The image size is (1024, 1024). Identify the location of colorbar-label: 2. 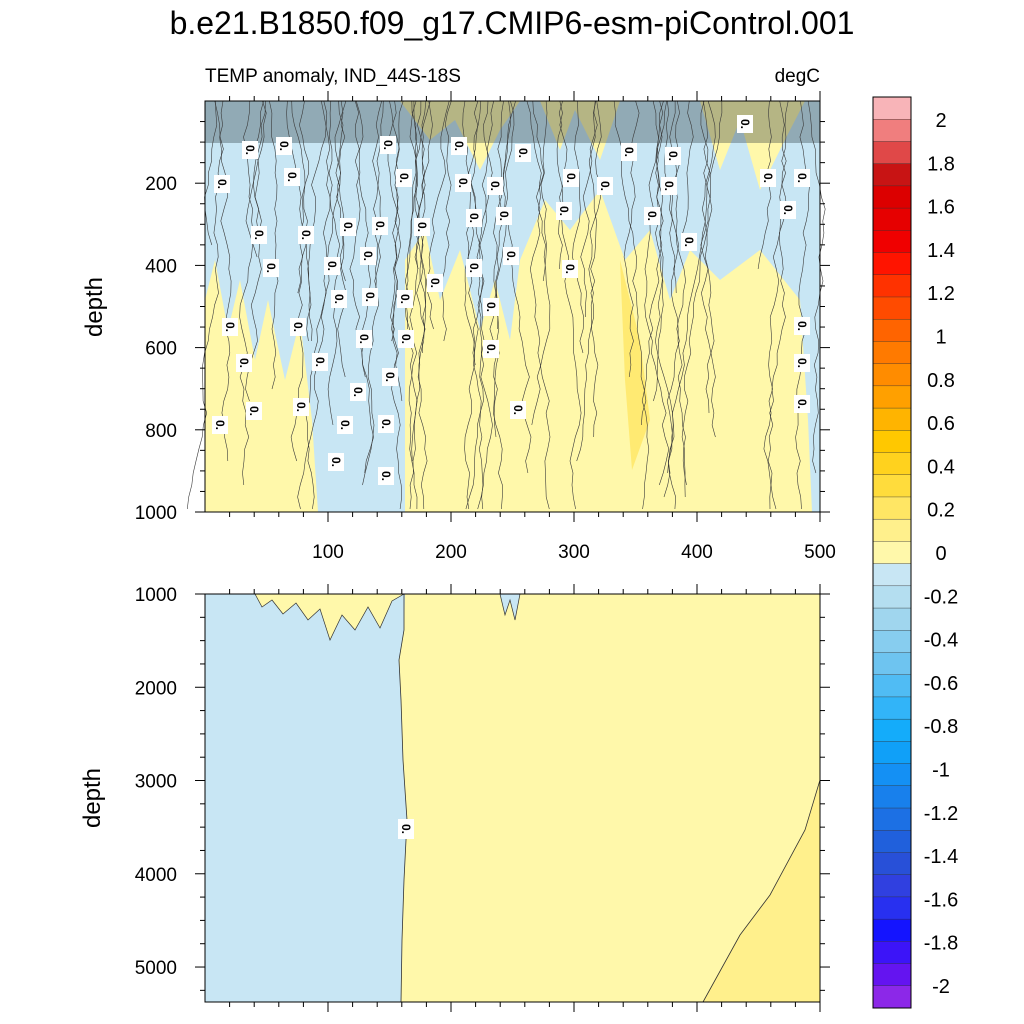
(940, 121).